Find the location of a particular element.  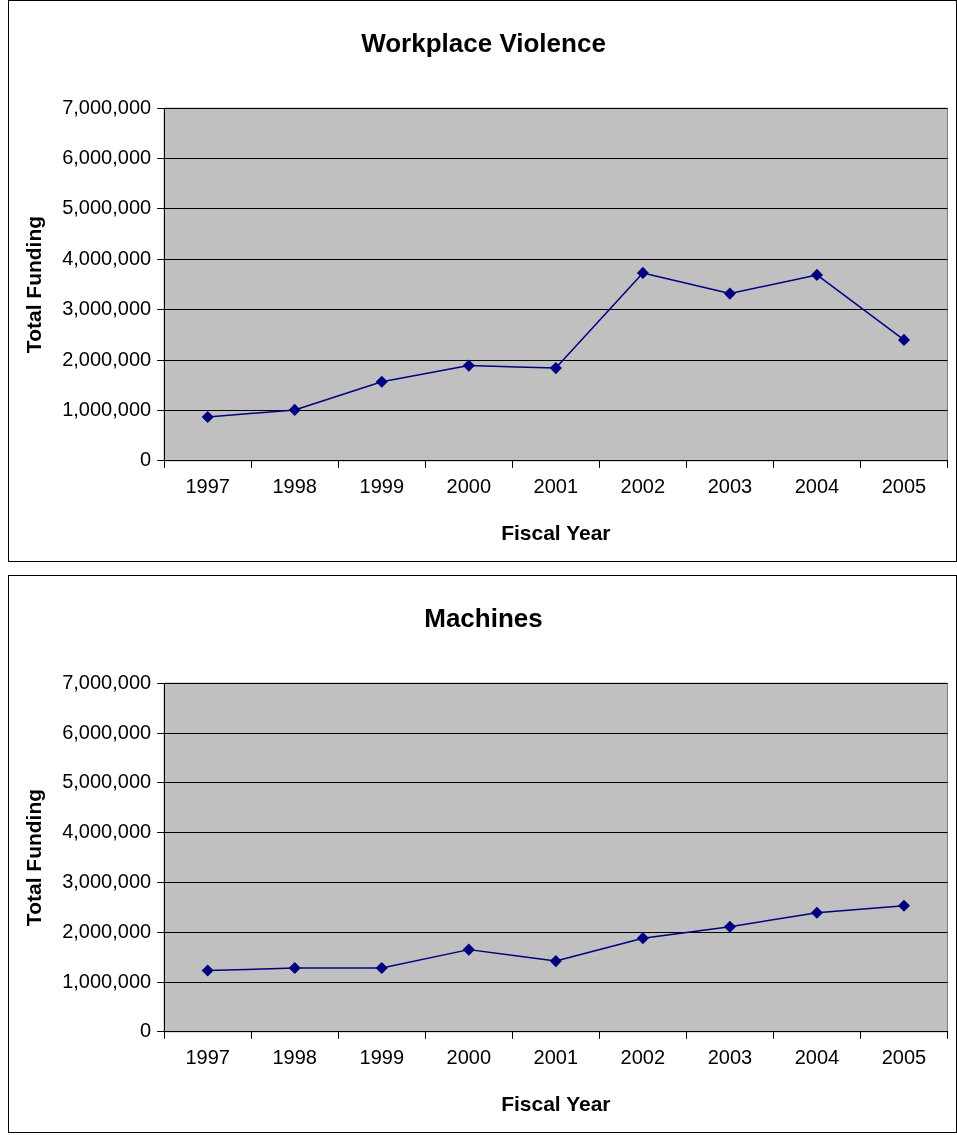

chart-title: Workplace Violence is located at coordinates (483, 42).